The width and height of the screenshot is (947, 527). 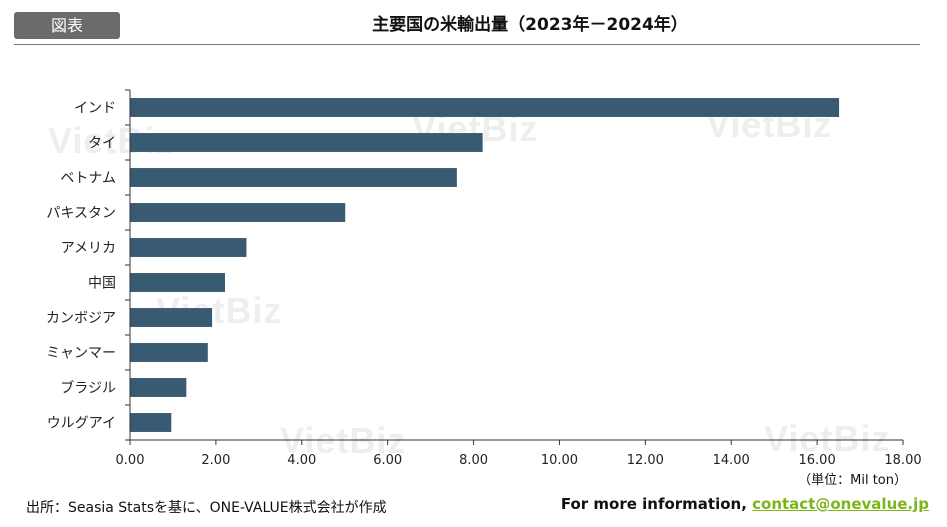 What do you see at coordinates (81, 214) in the screenshot?
I see `category-label: パキスタン` at bounding box center [81, 214].